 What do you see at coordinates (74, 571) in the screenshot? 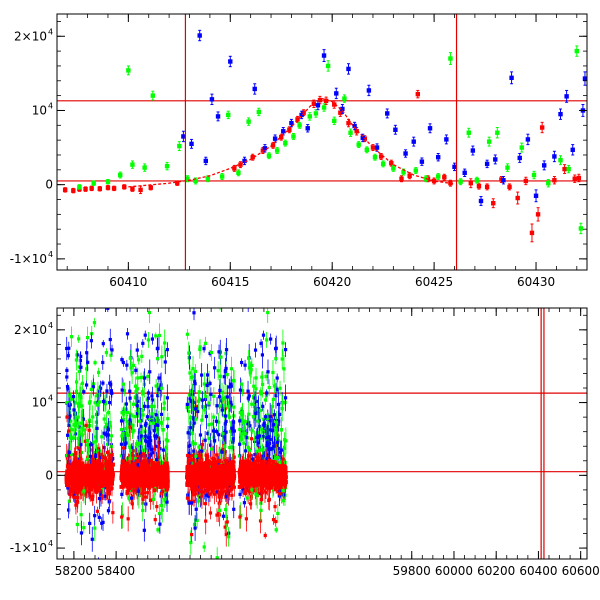
I see `x-tick-label: 58200` at bounding box center [74, 571].